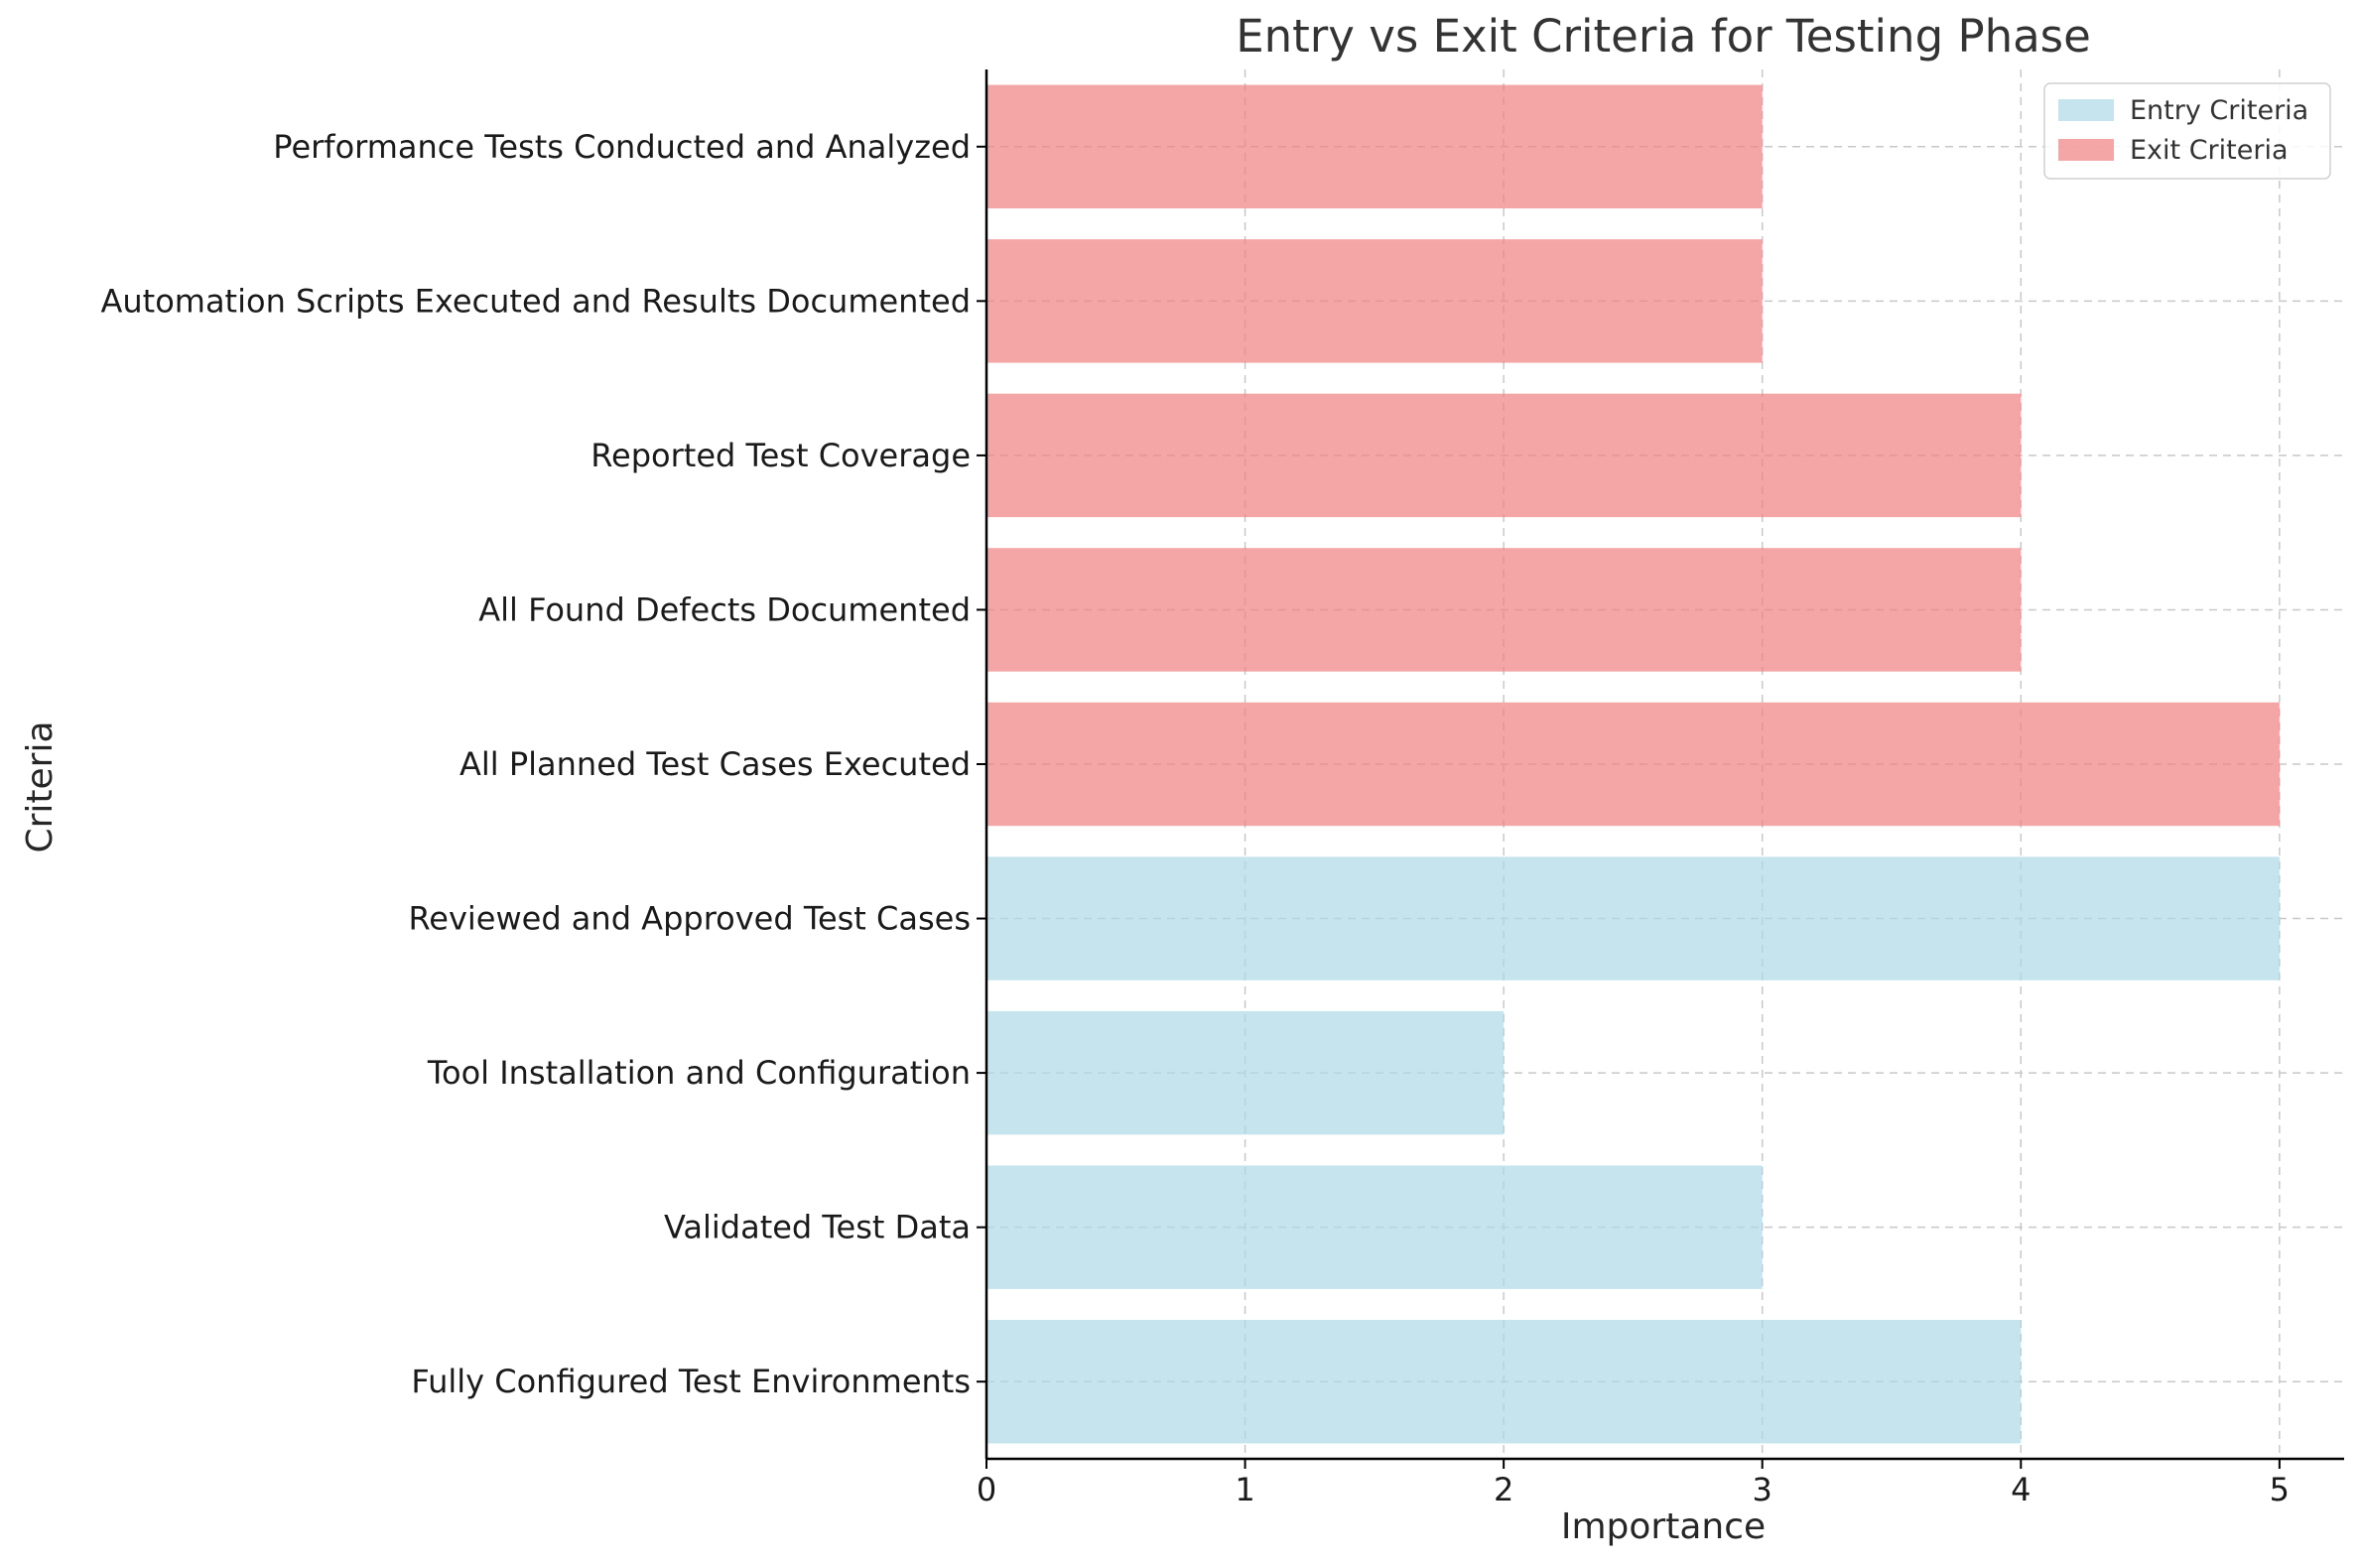 Image resolution: width=2361 pixels, height=1568 pixels. What do you see at coordinates (1633, 1483) in the screenshot?
I see `x-ticks: 0 1 2 3 4 5` at bounding box center [1633, 1483].